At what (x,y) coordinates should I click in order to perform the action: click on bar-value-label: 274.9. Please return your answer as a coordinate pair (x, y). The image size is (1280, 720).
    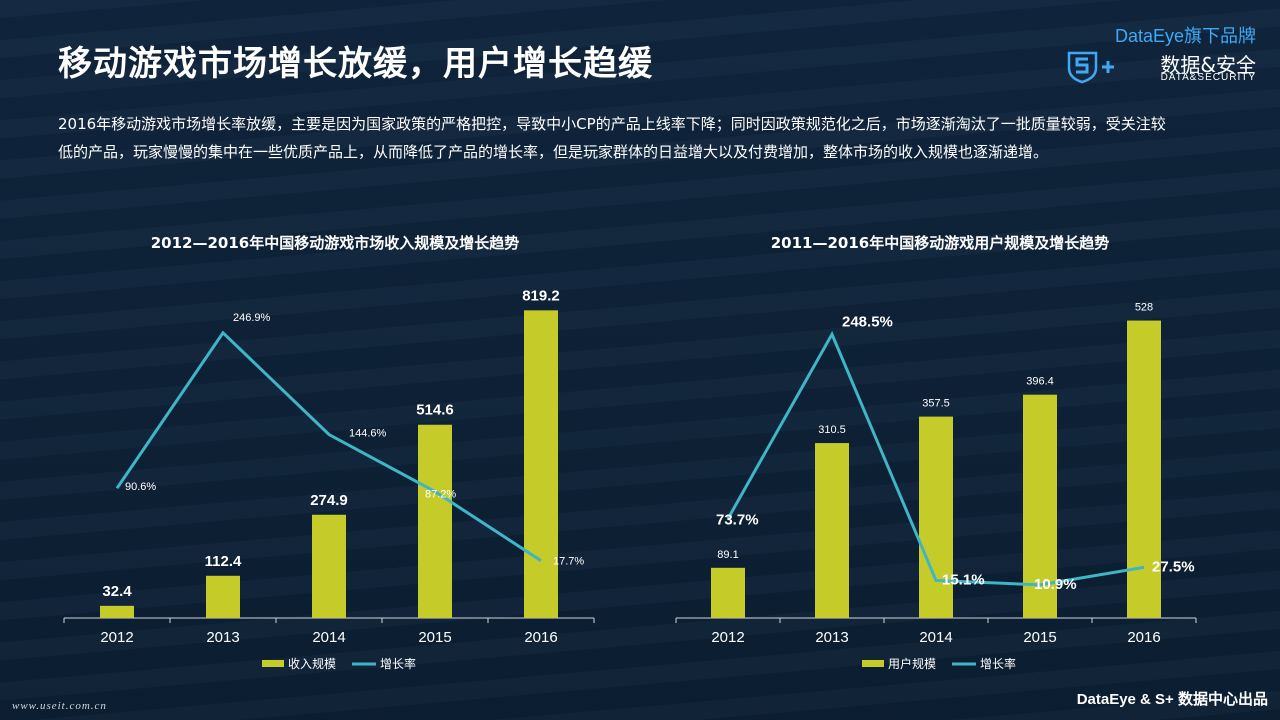
    Looking at the image, I should click on (329, 500).